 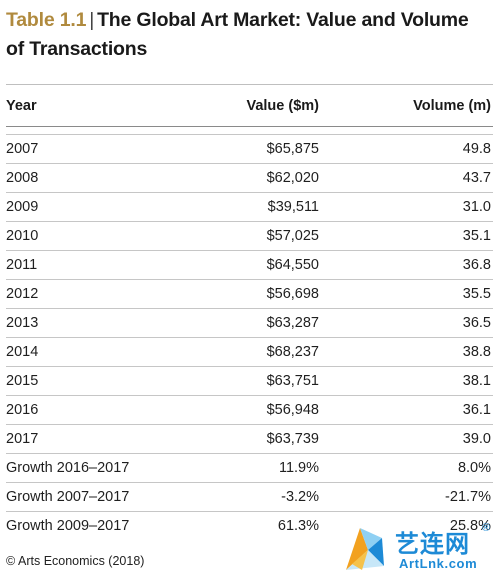 What do you see at coordinates (81, 439) in the screenshot?
I see `year-cell: 2017` at bounding box center [81, 439].